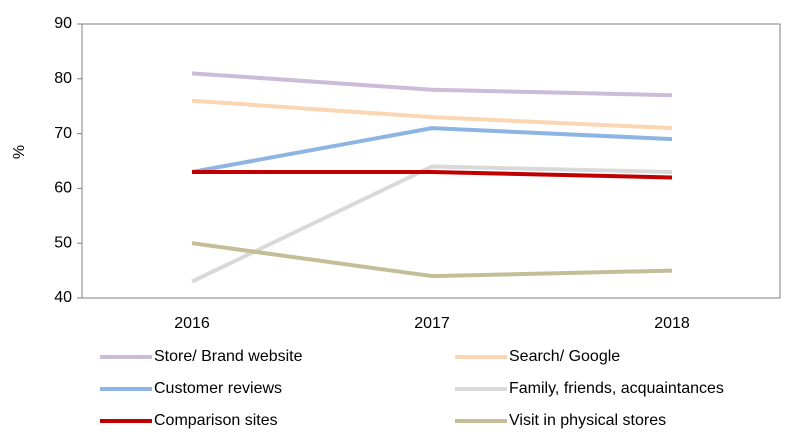 The width and height of the screenshot is (792, 439). What do you see at coordinates (19, 152) in the screenshot?
I see `y-axis-label: %` at bounding box center [19, 152].